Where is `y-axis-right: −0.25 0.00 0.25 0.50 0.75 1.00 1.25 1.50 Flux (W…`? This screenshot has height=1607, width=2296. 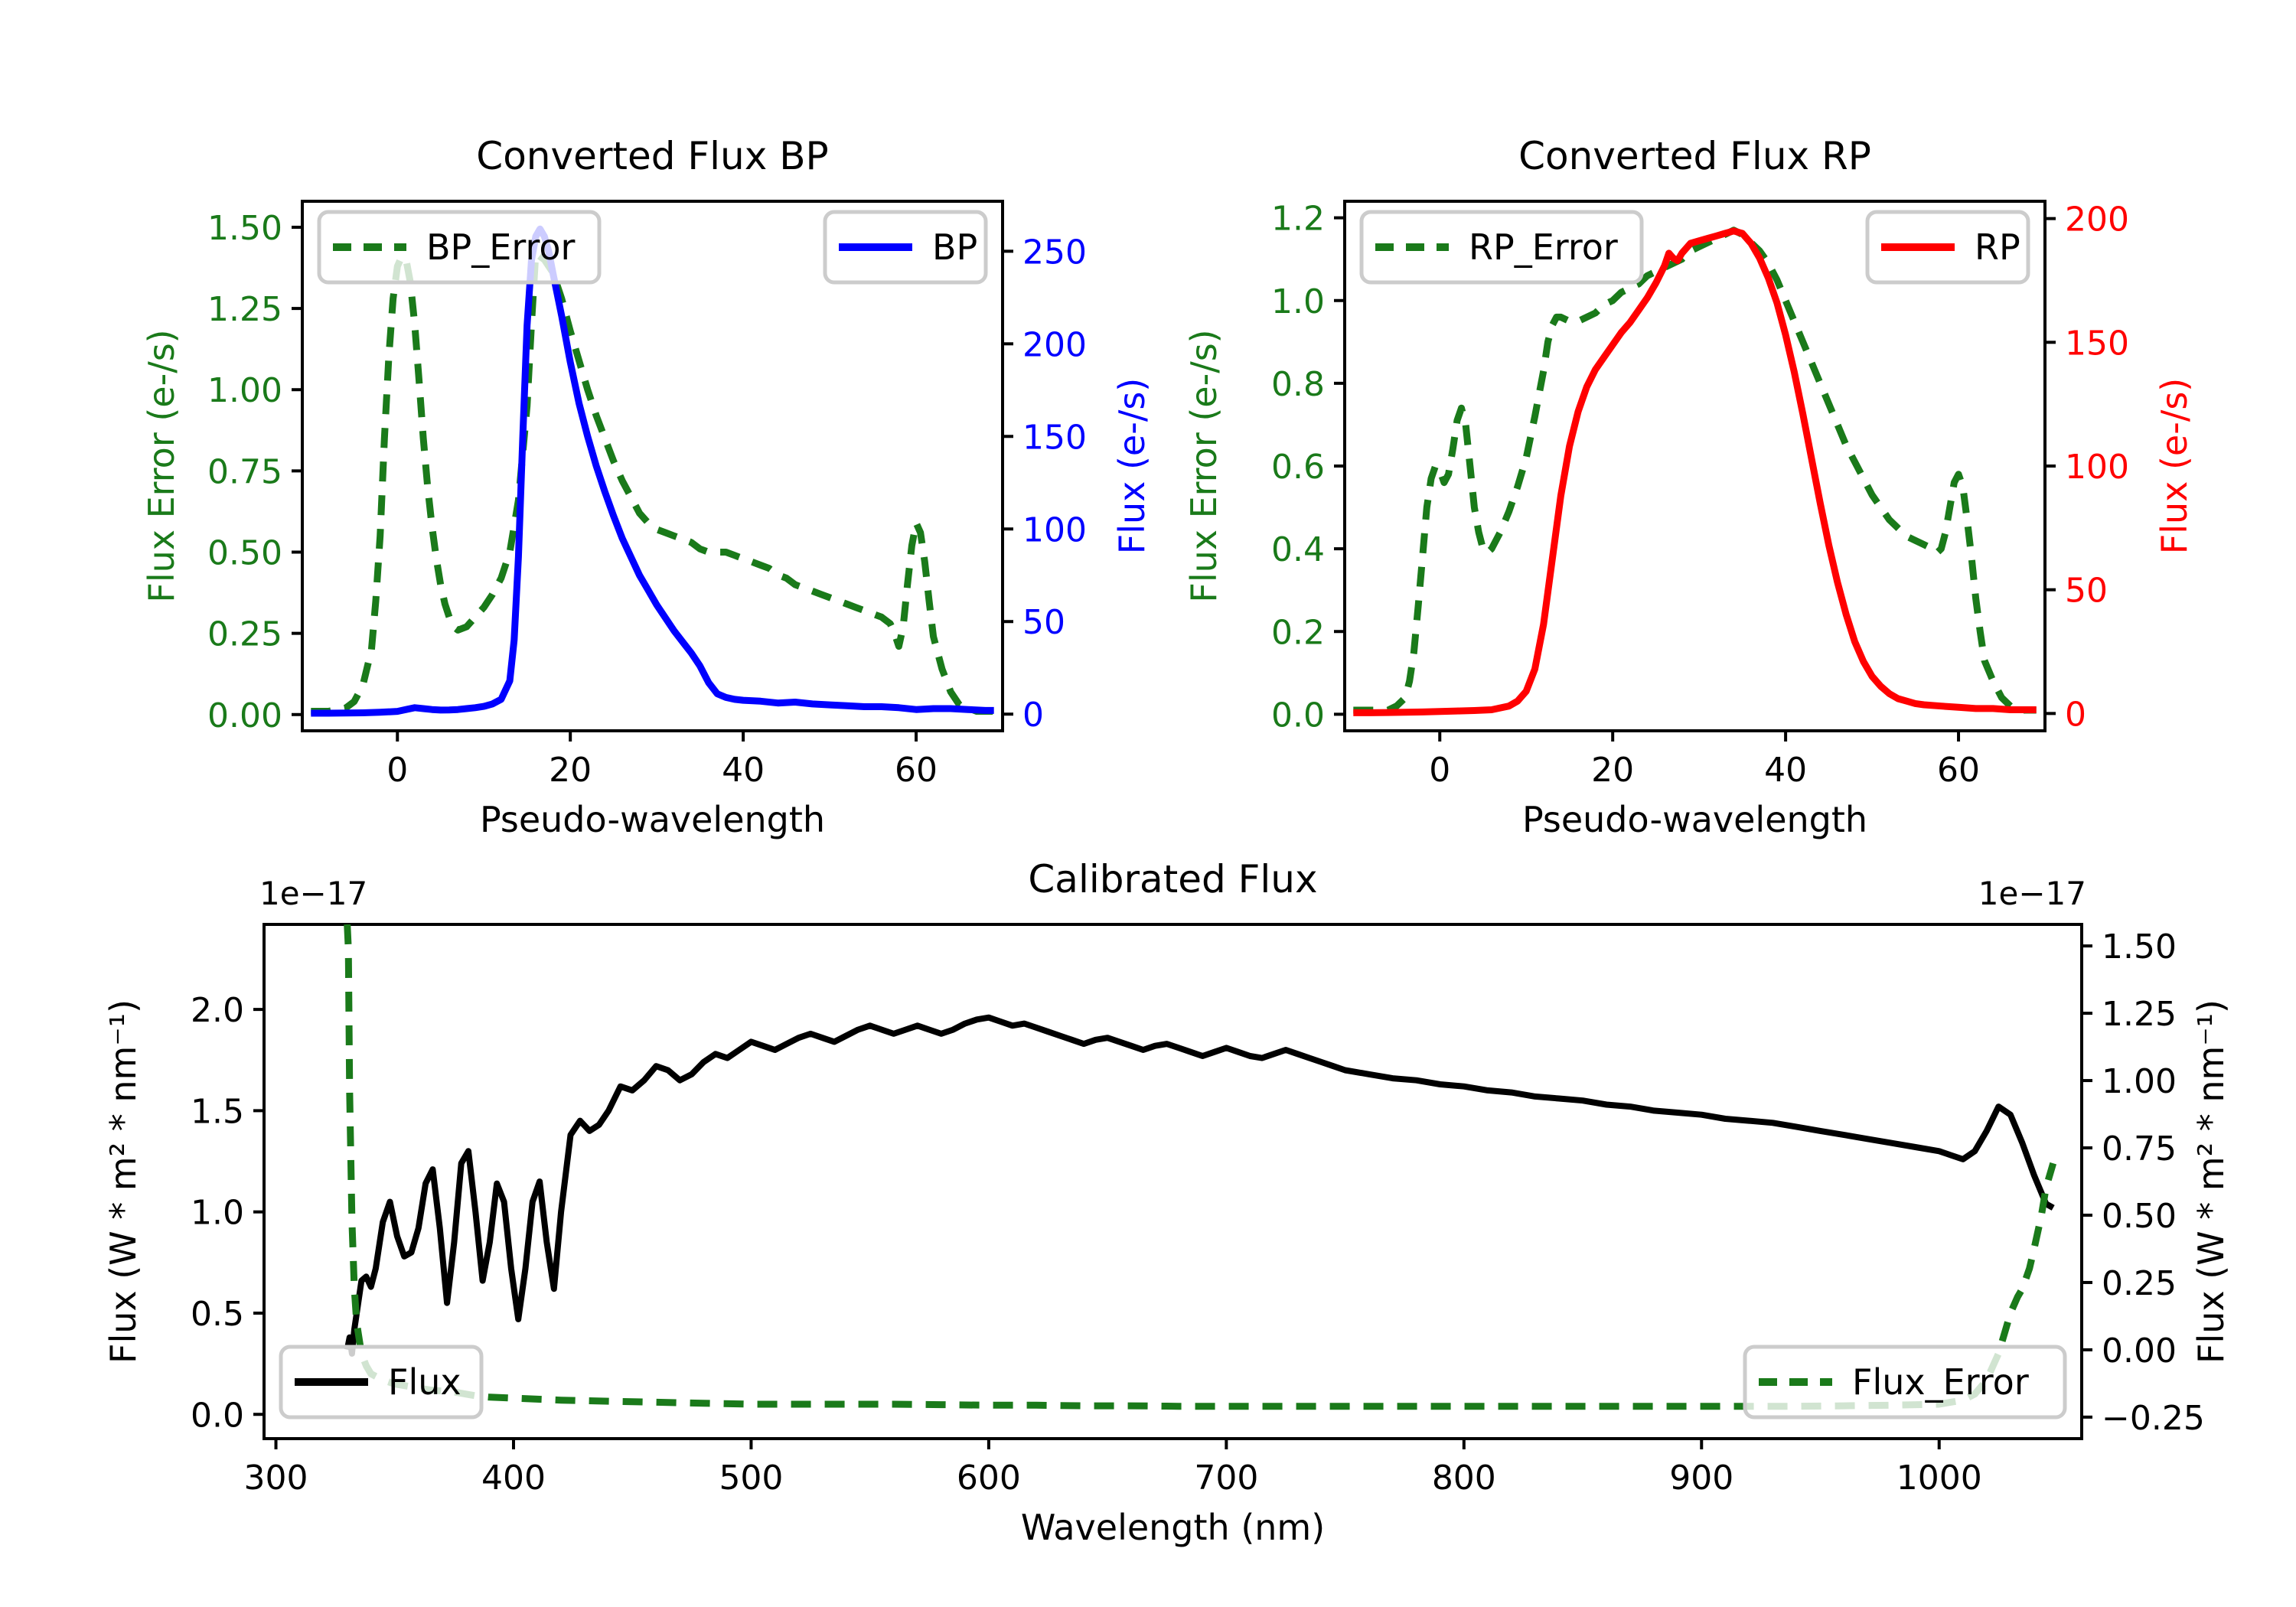 y-axis-right: −0.25 0.00 0.25 0.50 0.75 1.00 1.25 1.50 Flux (W… is located at coordinates (2157, 1182).